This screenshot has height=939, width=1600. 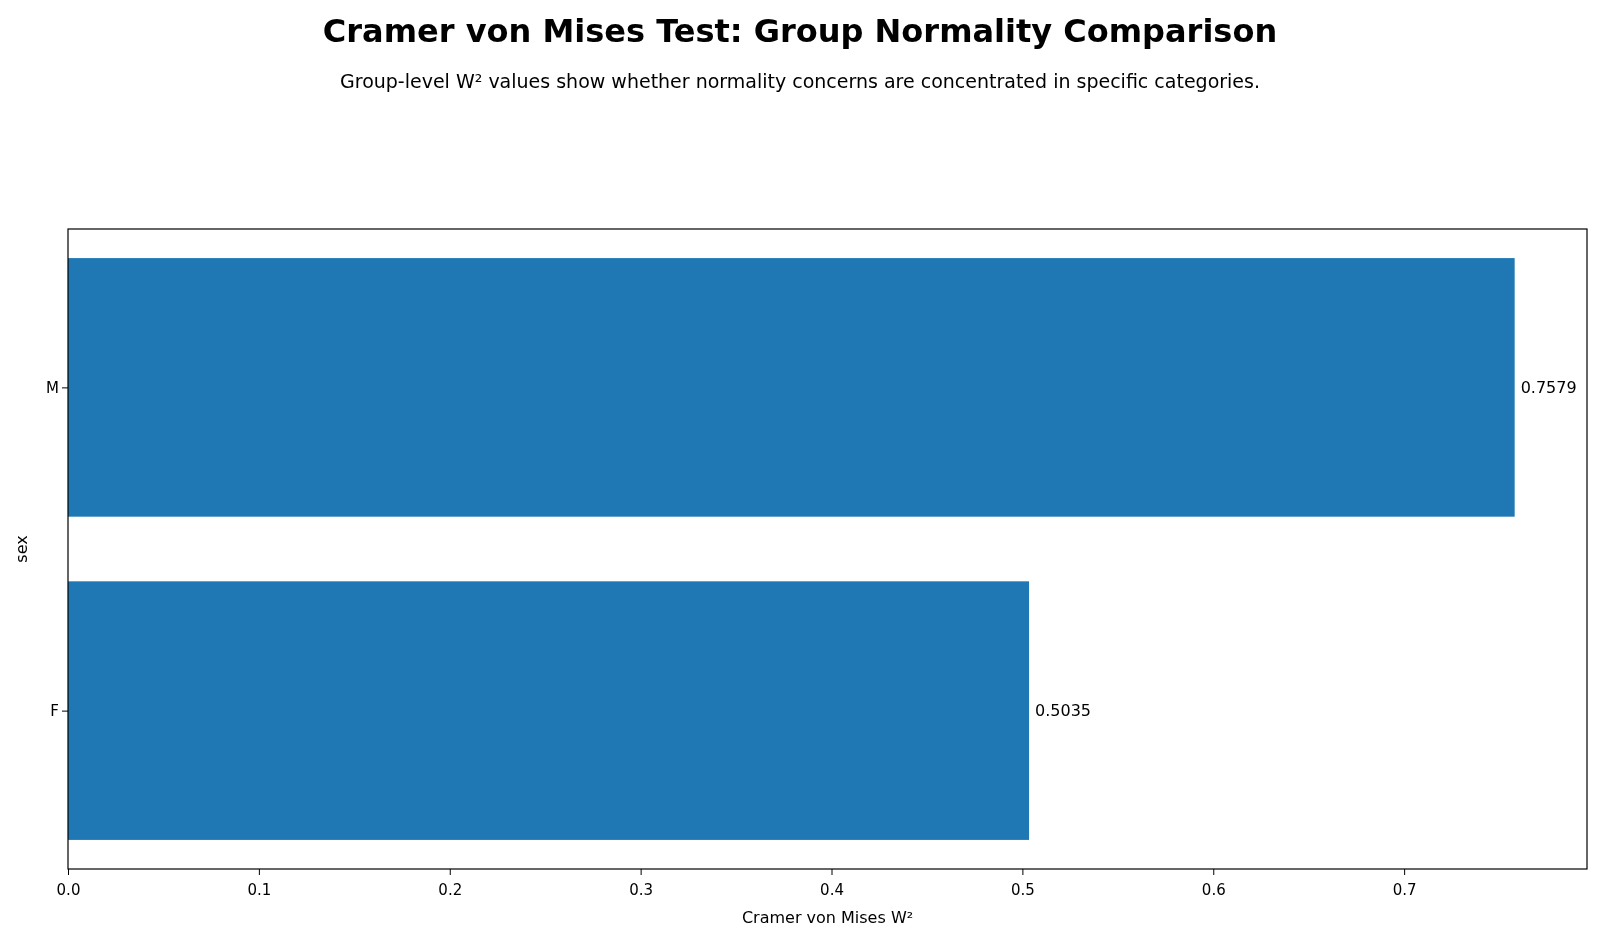 What do you see at coordinates (800, 81) in the screenshot?
I see `chart-subtitle: Group-level W² values show whether normality concerns are concentrated in specific categories.` at bounding box center [800, 81].